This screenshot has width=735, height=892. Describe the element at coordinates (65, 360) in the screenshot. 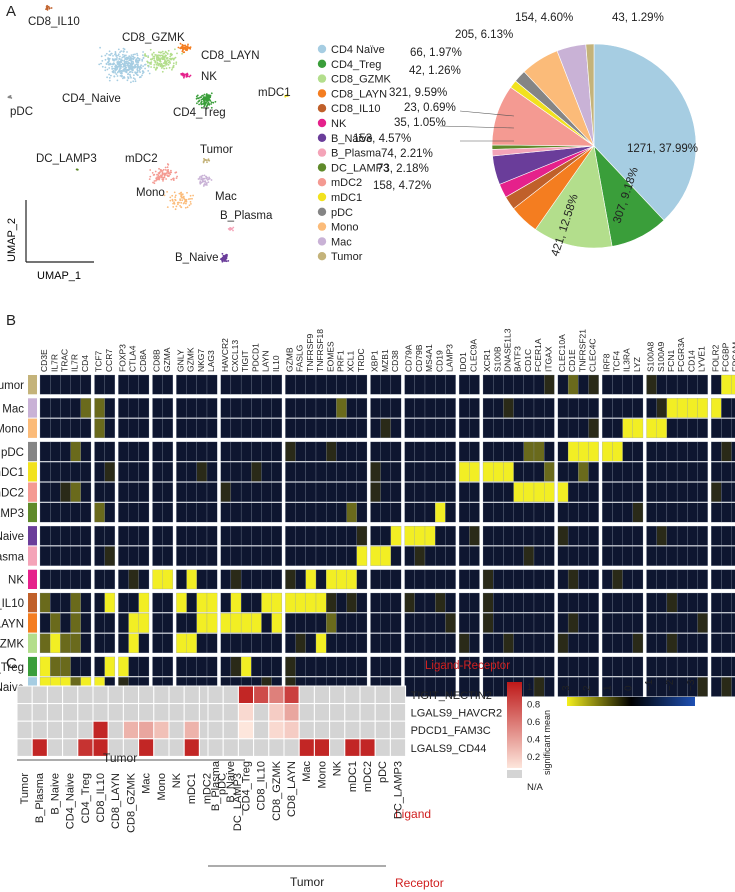

I see `heatmap-gene-label: TRAC` at that location.